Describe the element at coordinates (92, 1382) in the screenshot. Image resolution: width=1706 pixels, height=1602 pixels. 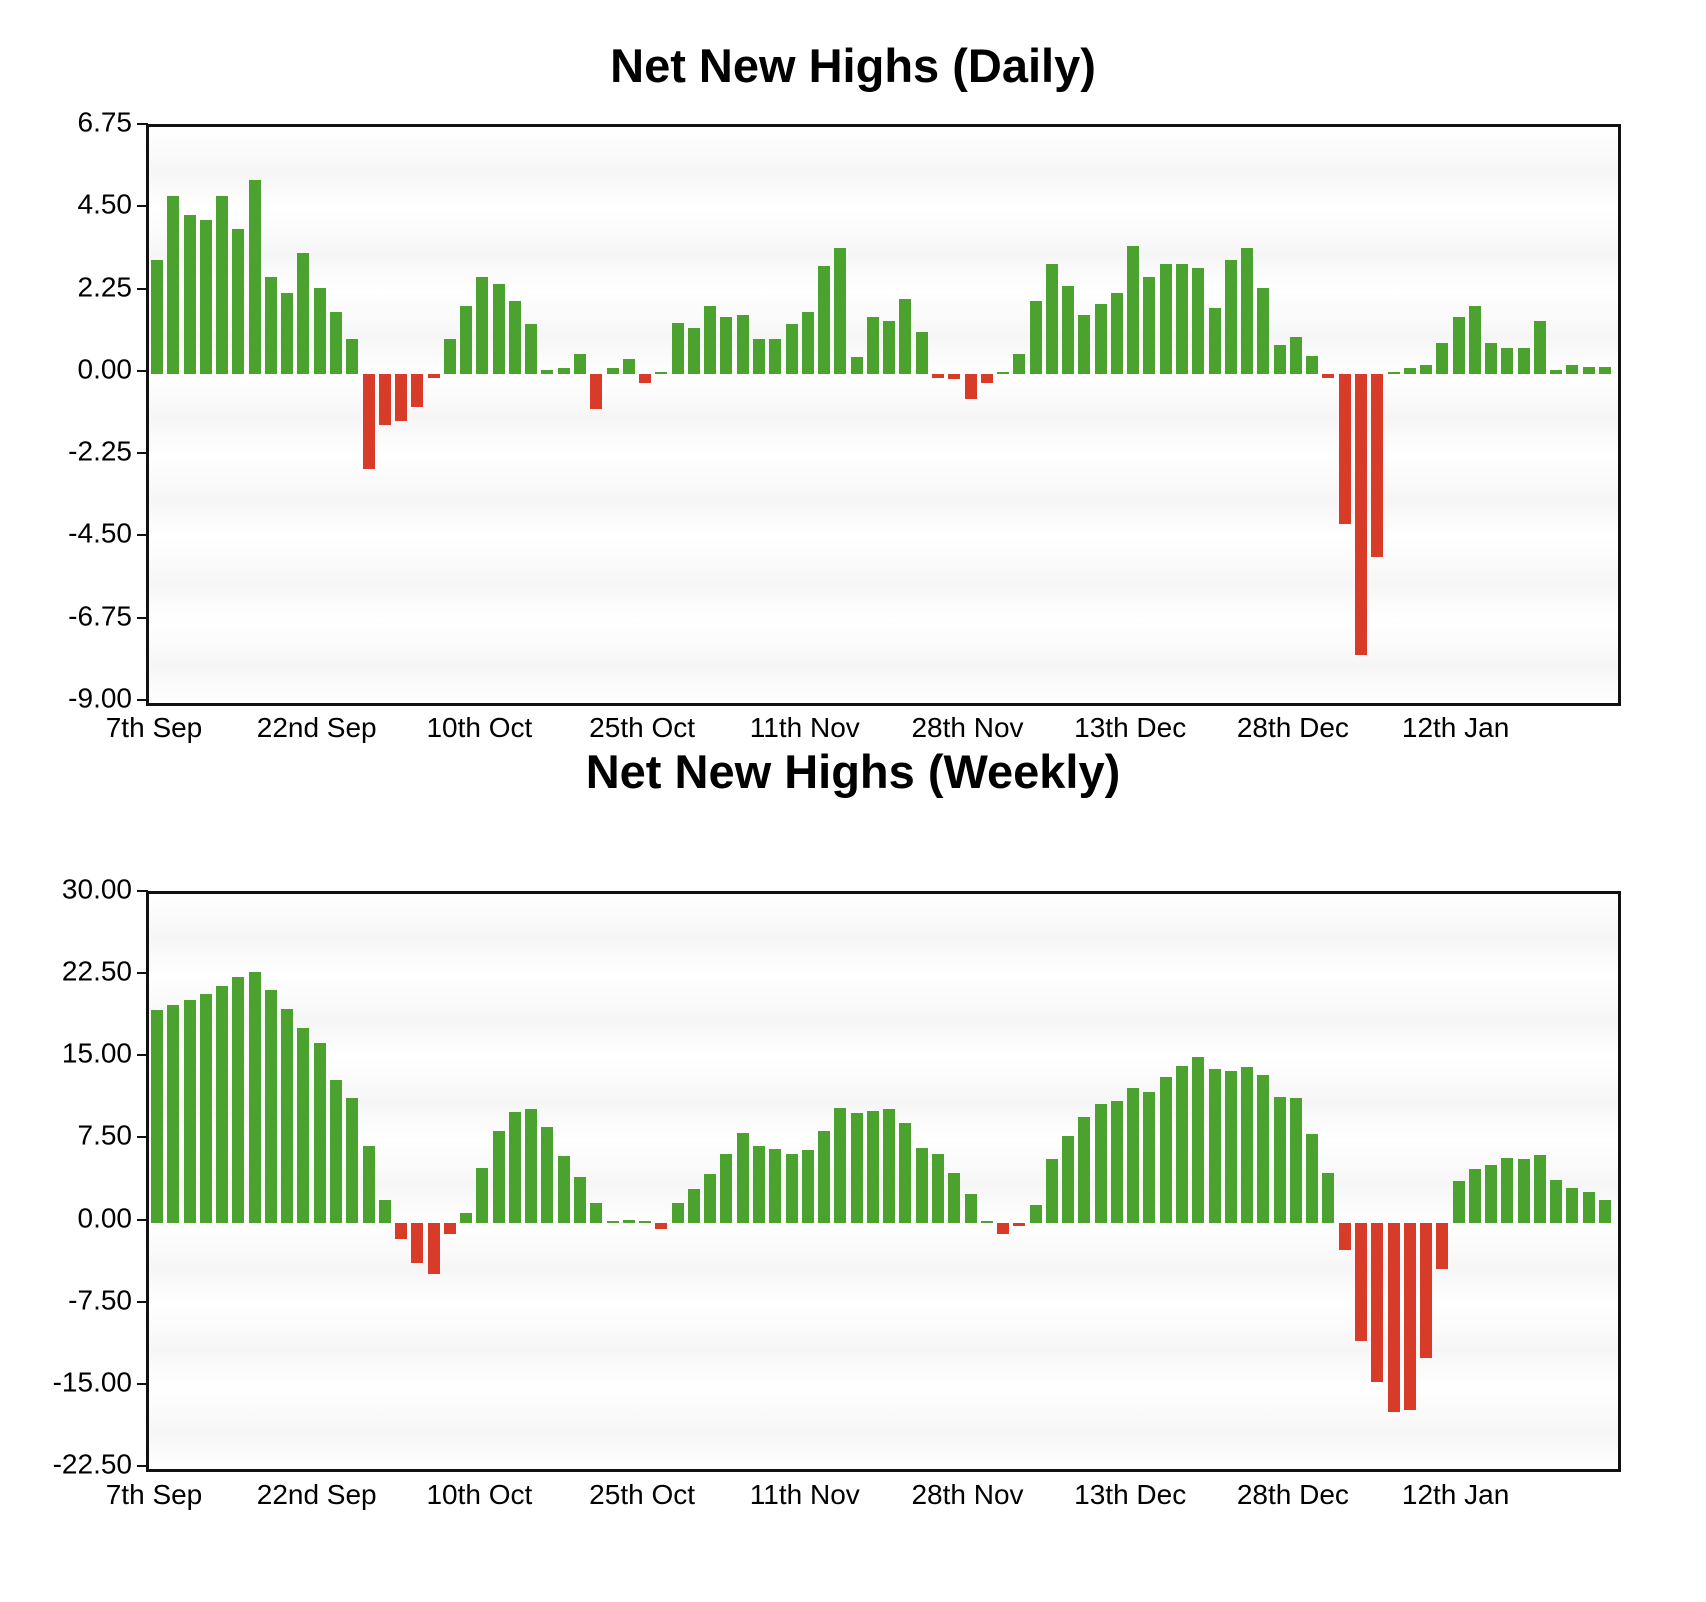
I see `weekly-y-axis-label: -15.00` at that location.